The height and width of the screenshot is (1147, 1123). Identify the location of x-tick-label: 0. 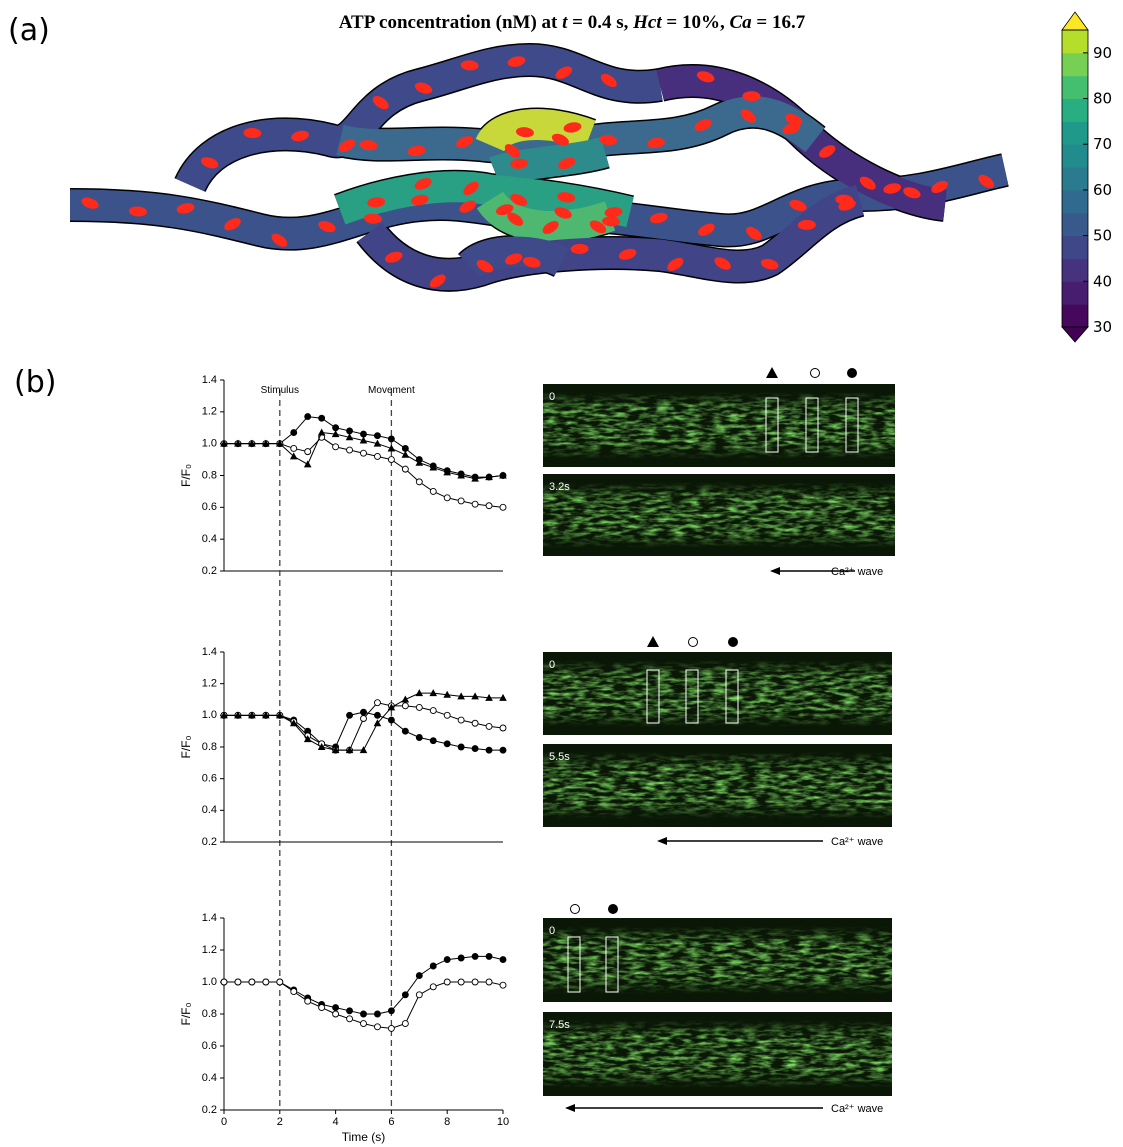
(224, 1122).